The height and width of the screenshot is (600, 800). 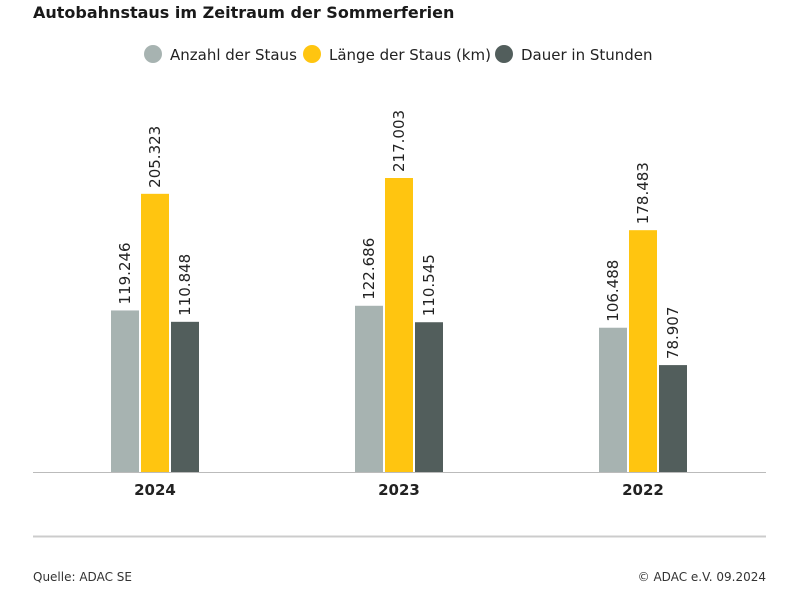 What do you see at coordinates (82, 577) in the screenshot?
I see `source-note: Quelle: ADAC SE` at bounding box center [82, 577].